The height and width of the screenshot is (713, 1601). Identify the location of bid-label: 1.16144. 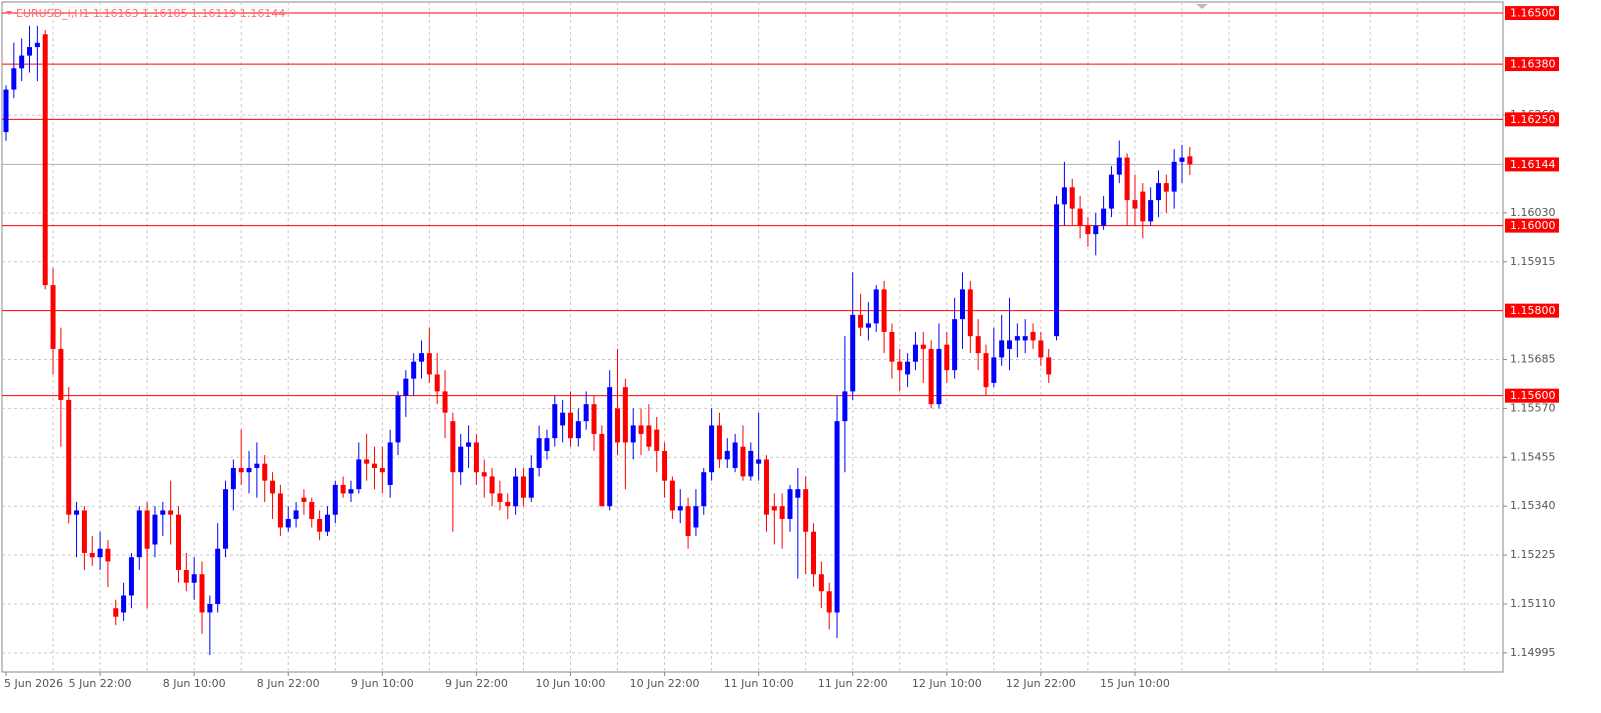
(1533, 164).